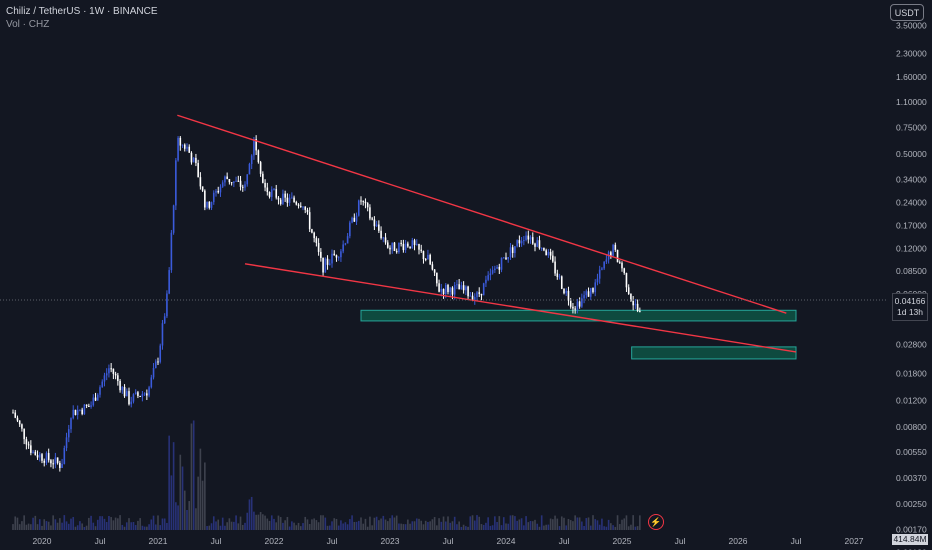  Describe the element at coordinates (578, 334) in the screenshot. I see `support-zones` at that location.